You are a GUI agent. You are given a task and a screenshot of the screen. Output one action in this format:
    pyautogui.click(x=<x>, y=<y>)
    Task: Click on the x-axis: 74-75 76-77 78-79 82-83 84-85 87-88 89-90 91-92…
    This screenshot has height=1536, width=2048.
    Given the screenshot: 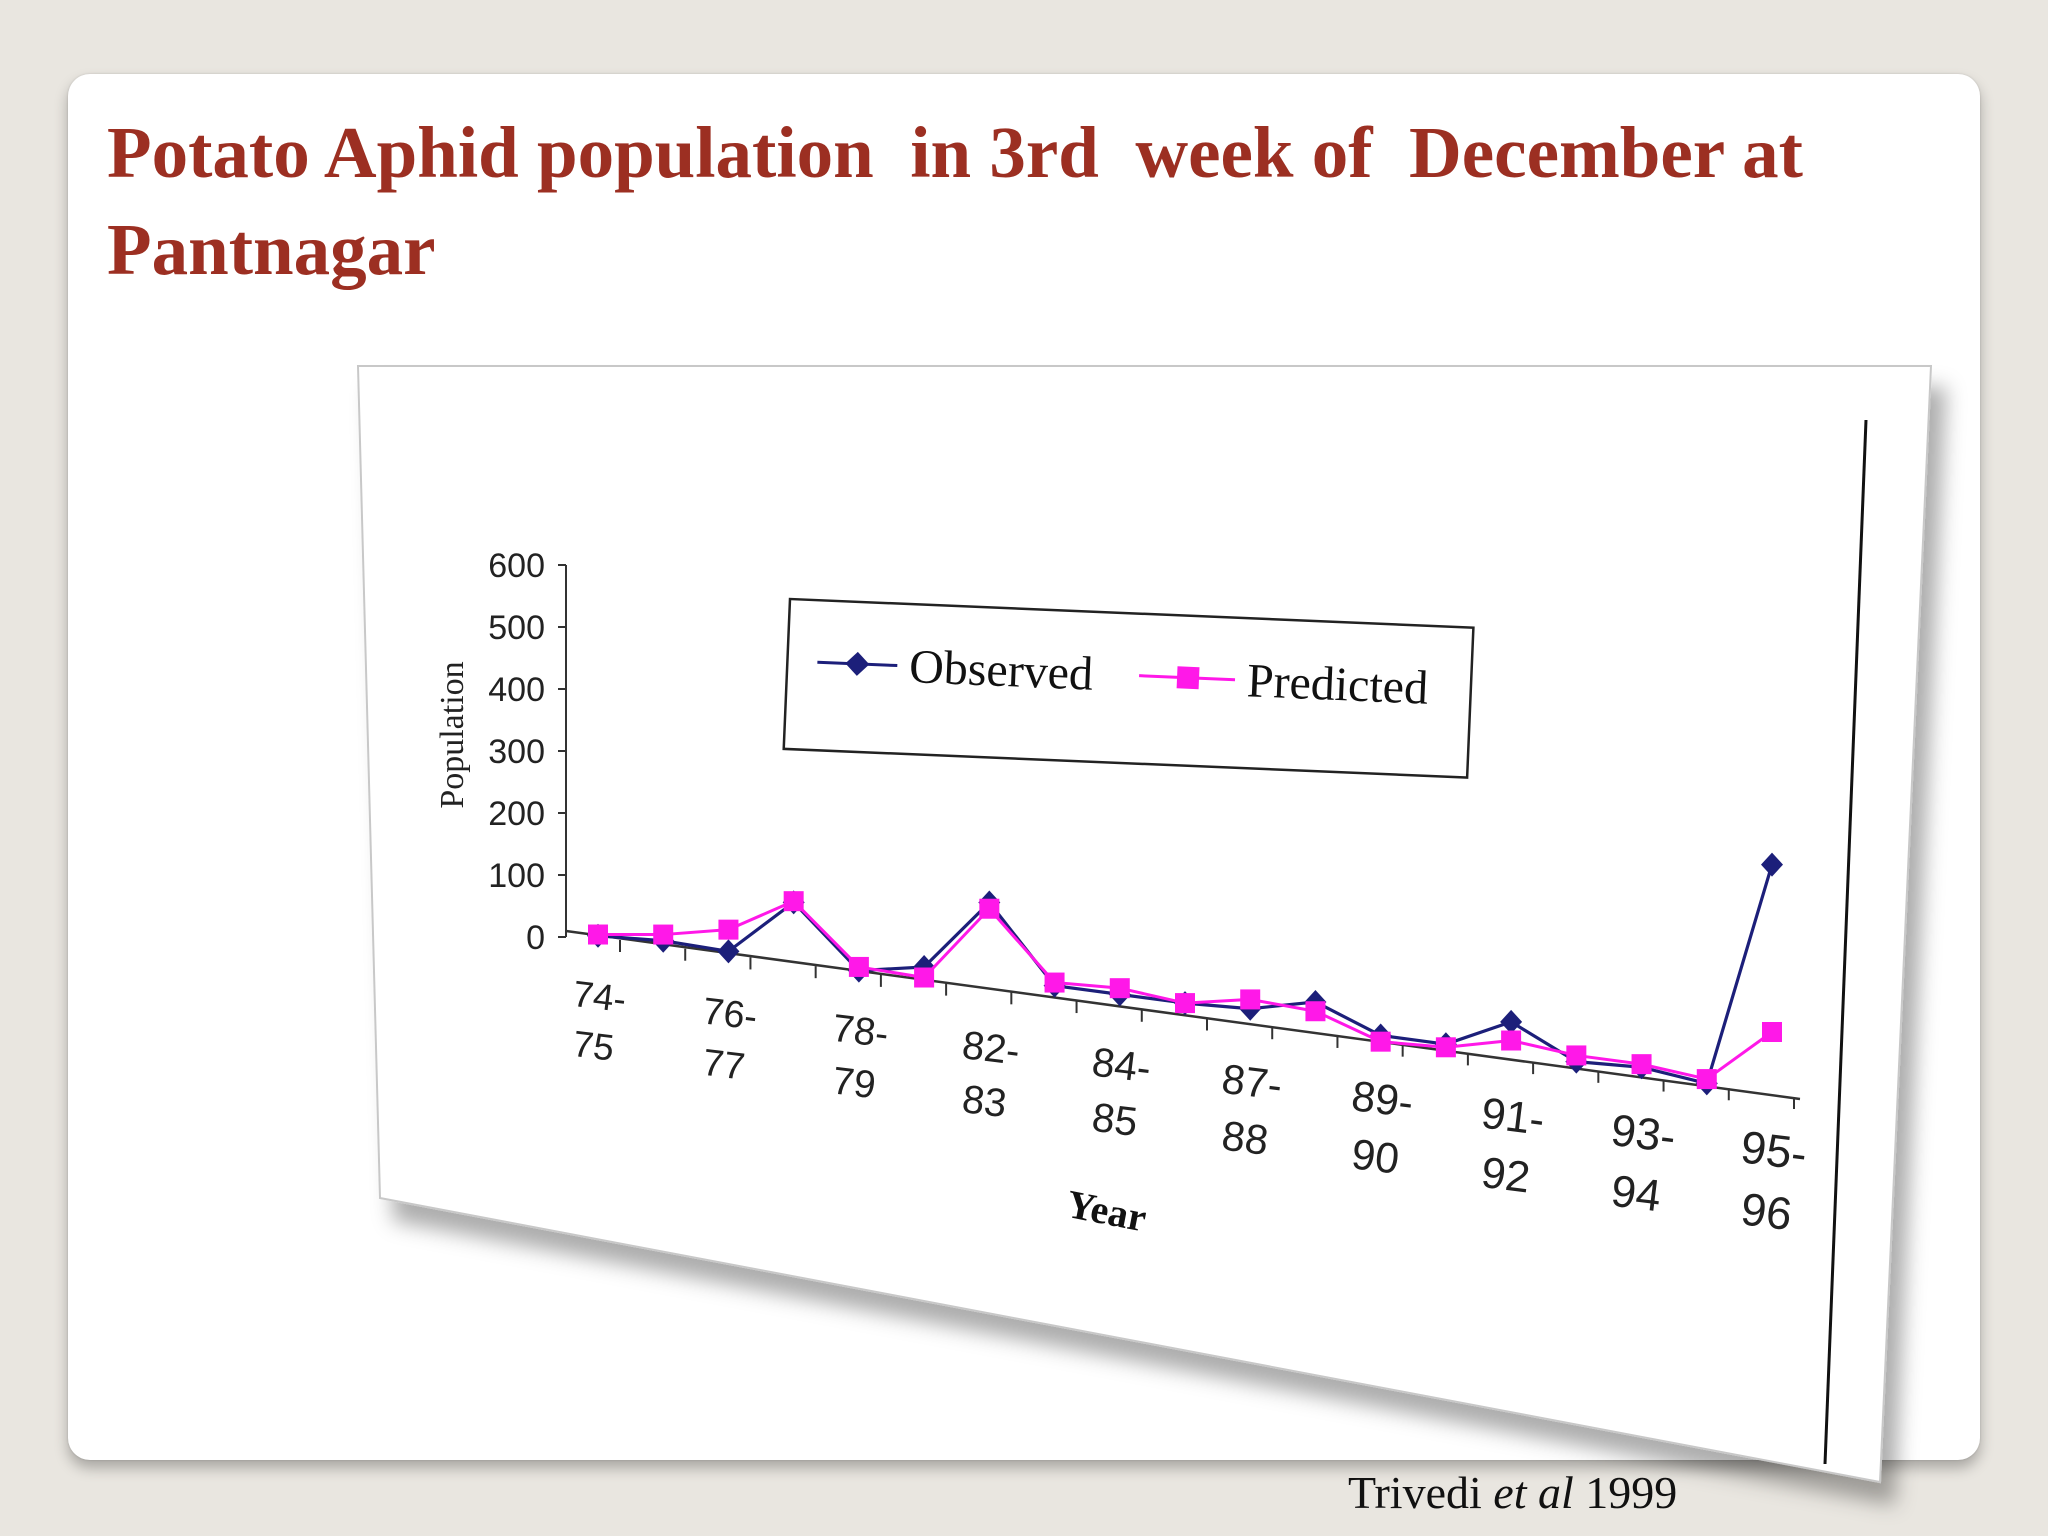 What is the action you would take?
    pyautogui.click(x=1187, y=1084)
    